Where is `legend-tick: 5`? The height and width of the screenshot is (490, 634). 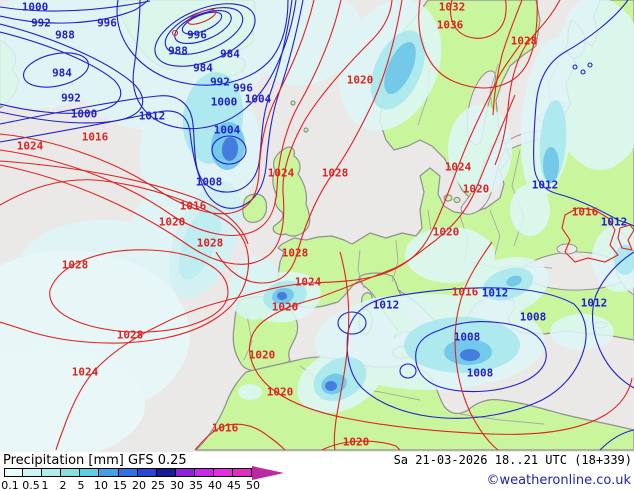 legend-tick: 5 is located at coordinates (81, 484).